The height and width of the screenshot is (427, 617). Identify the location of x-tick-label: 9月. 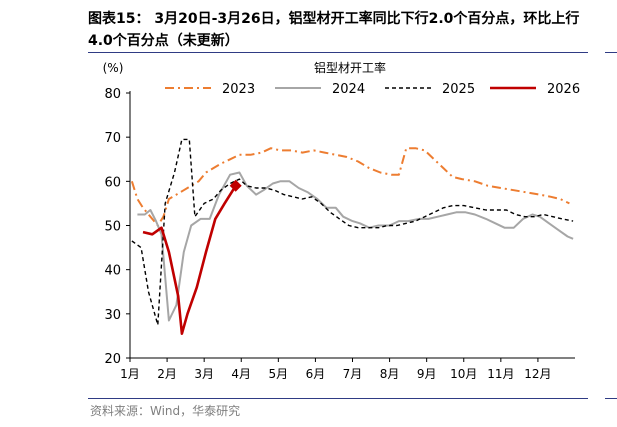
(427, 374).